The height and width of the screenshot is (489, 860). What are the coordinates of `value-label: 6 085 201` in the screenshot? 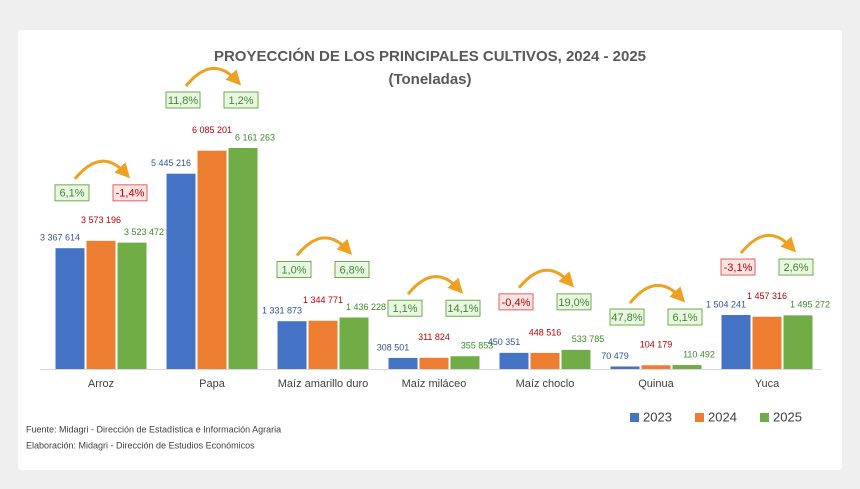 It's located at (212, 130).